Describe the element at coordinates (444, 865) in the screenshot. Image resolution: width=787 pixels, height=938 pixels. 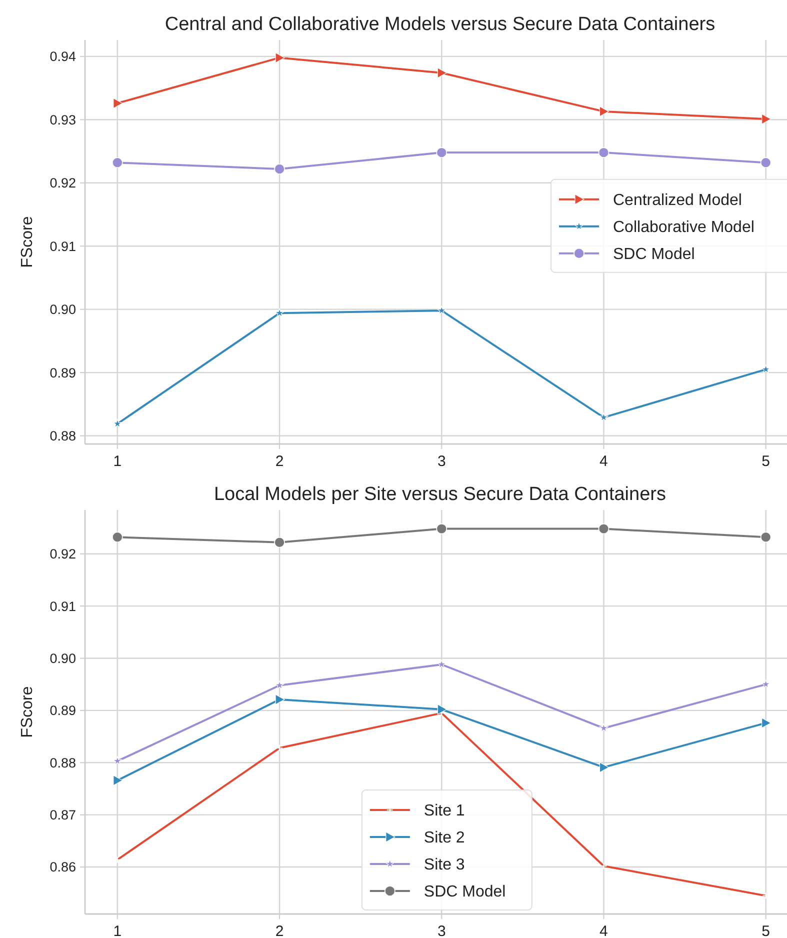
I see `legend-label: Site 3` at that location.